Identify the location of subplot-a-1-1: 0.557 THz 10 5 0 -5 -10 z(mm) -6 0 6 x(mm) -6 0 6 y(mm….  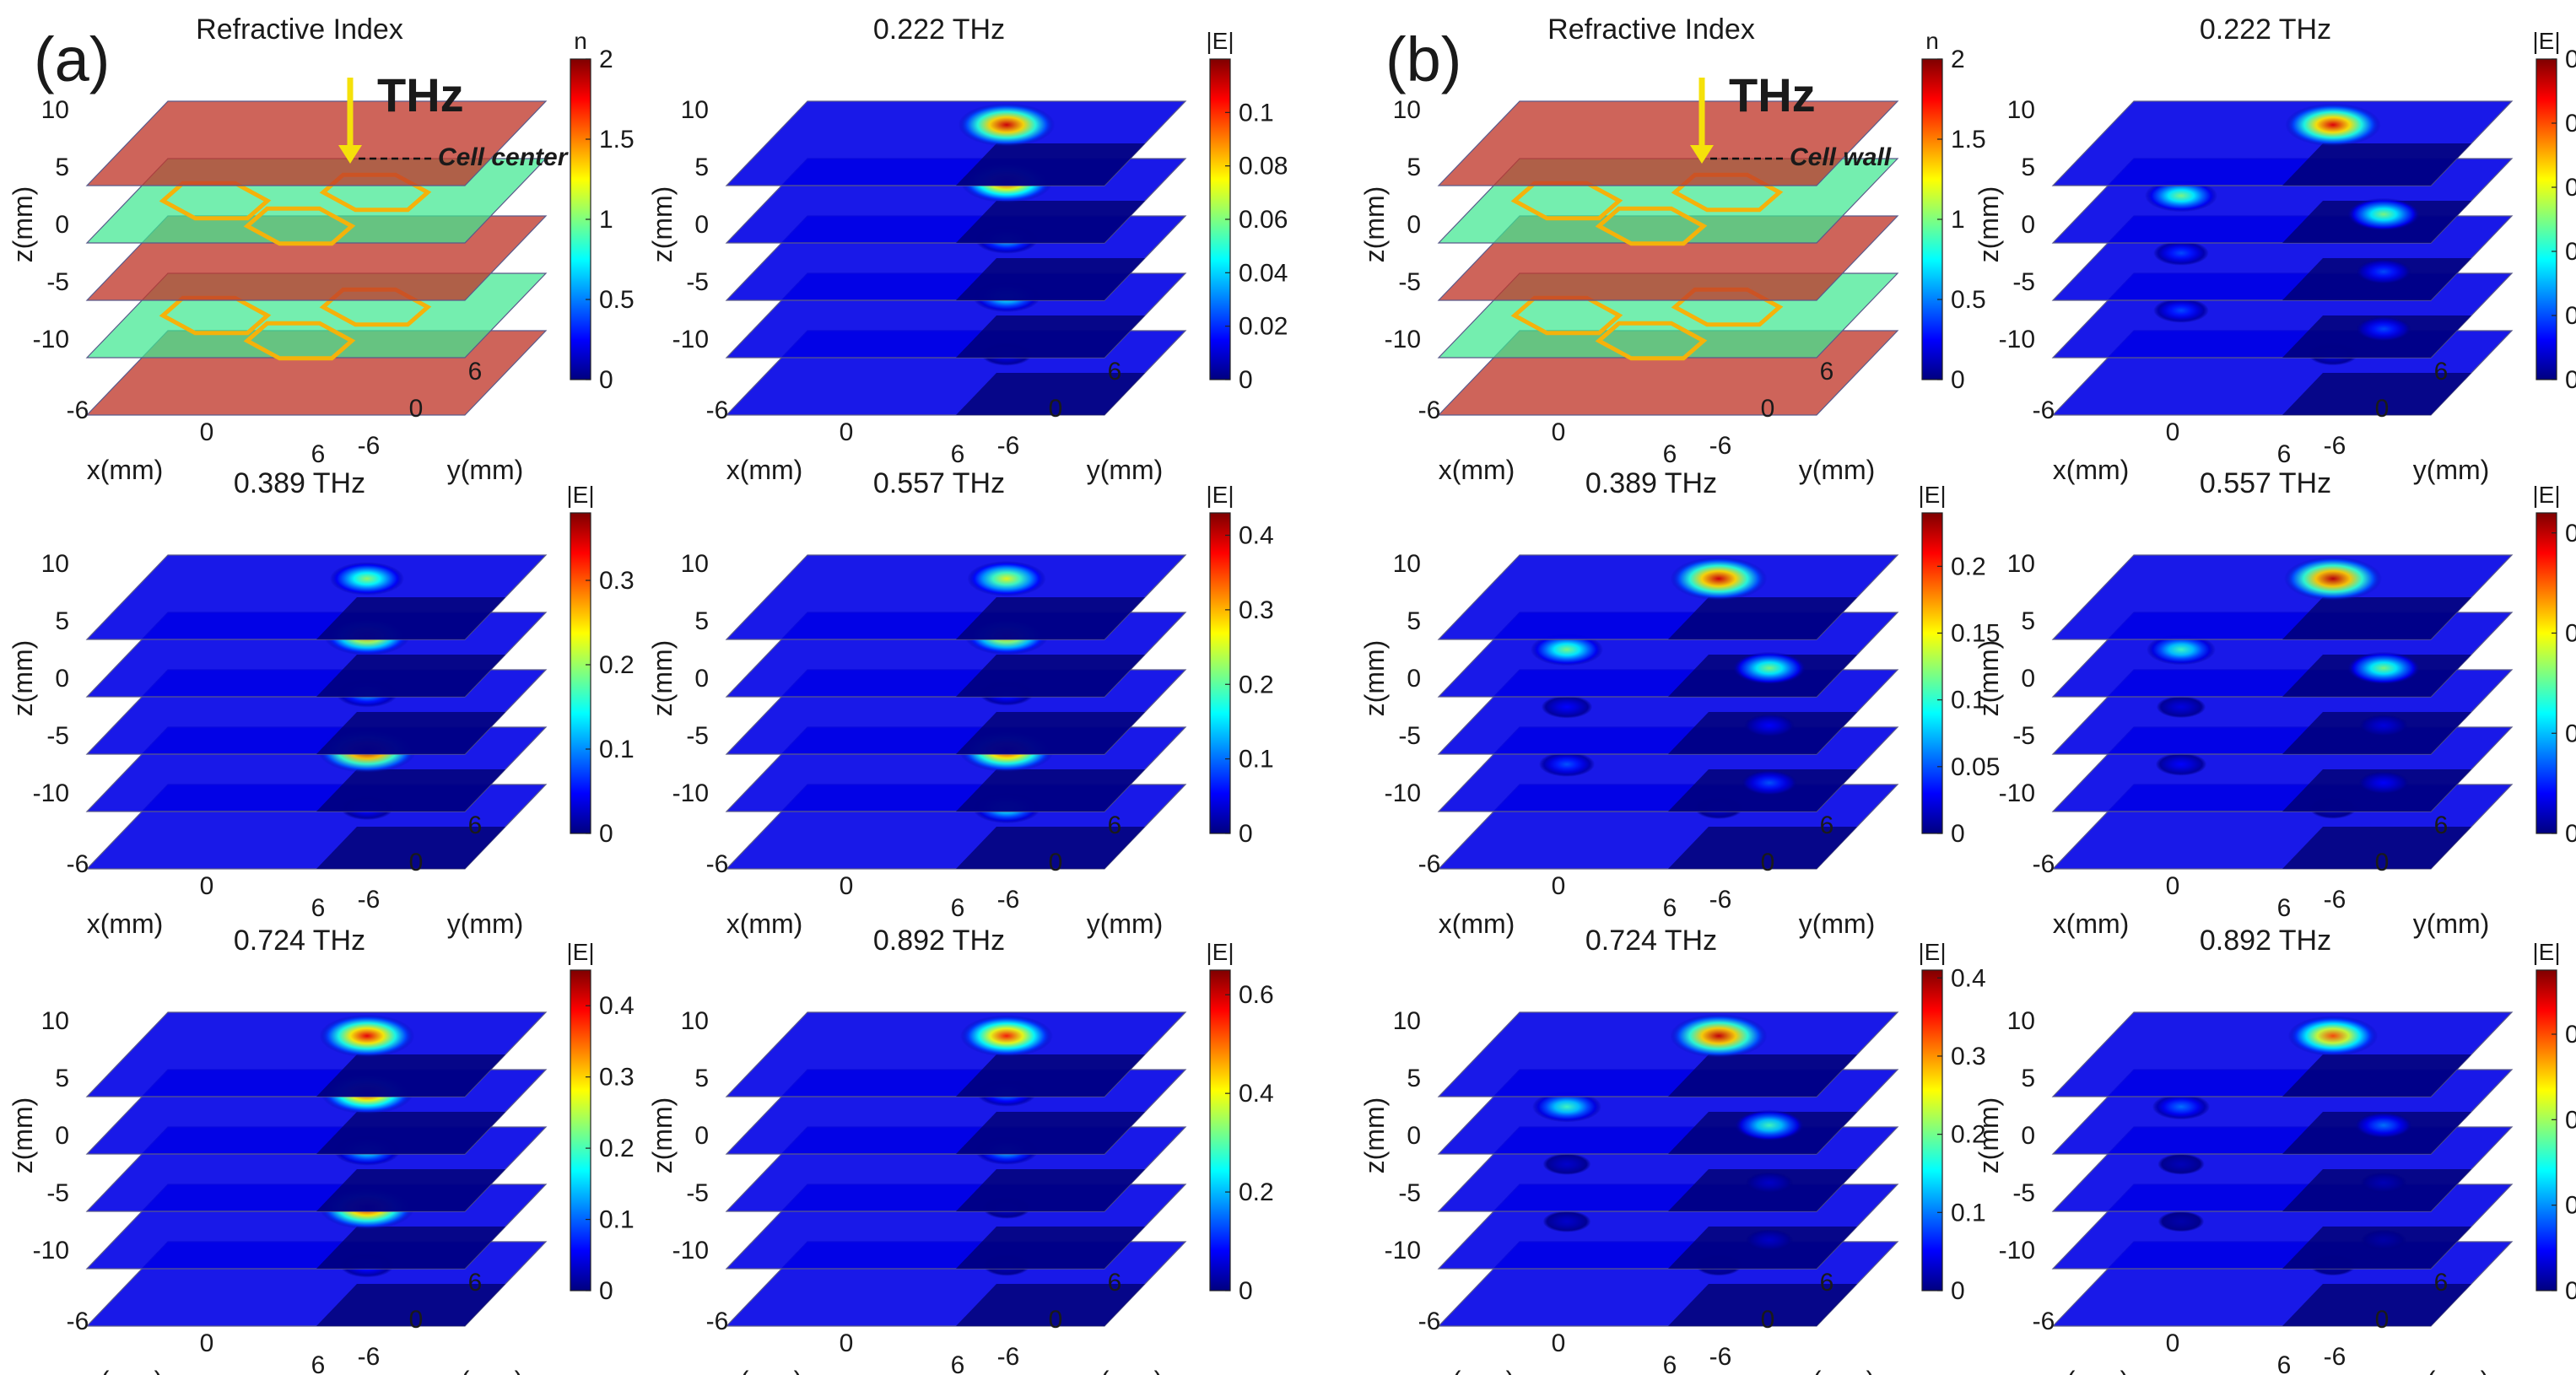
(961, 703).